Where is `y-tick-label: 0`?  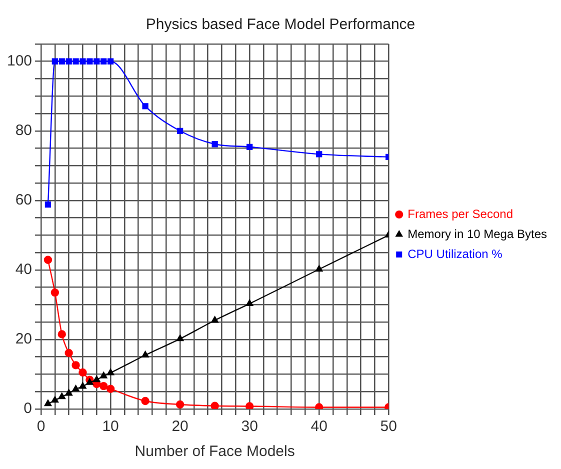 y-tick-label: 0 is located at coordinates (28, 409).